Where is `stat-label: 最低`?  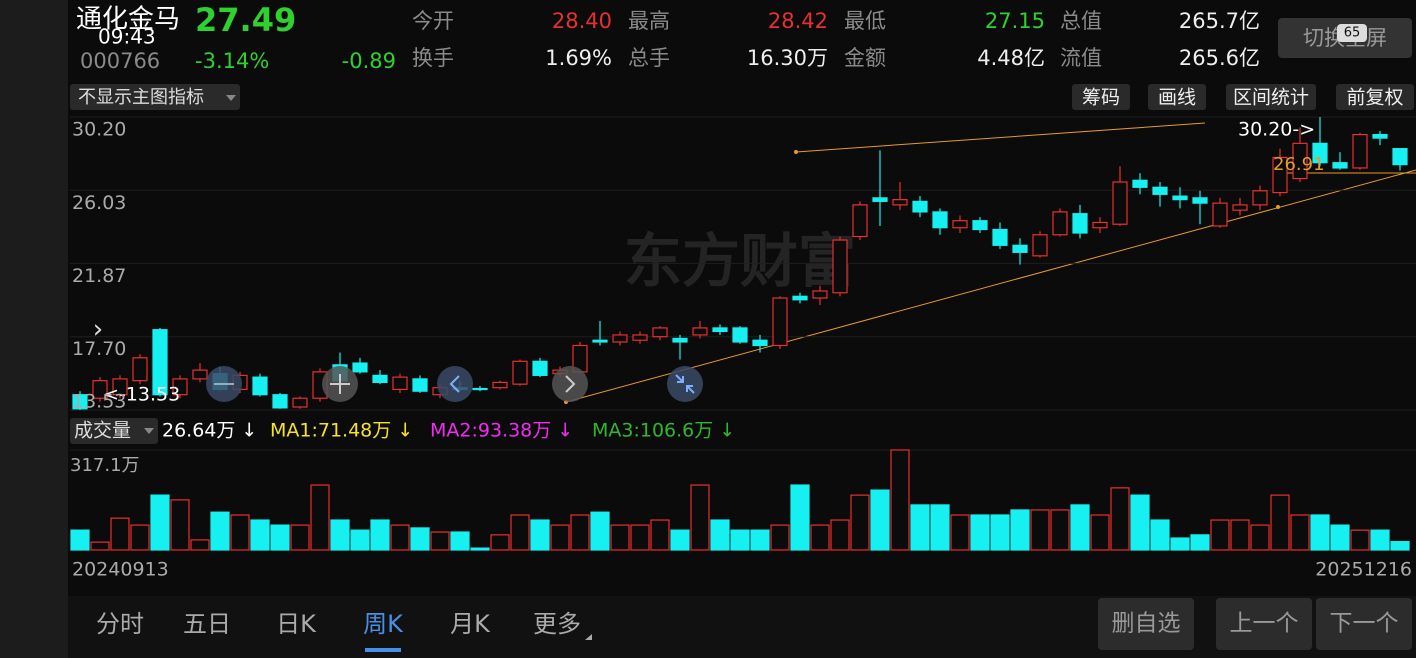 stat-label: 最低 is located at coordinates (865, 21).